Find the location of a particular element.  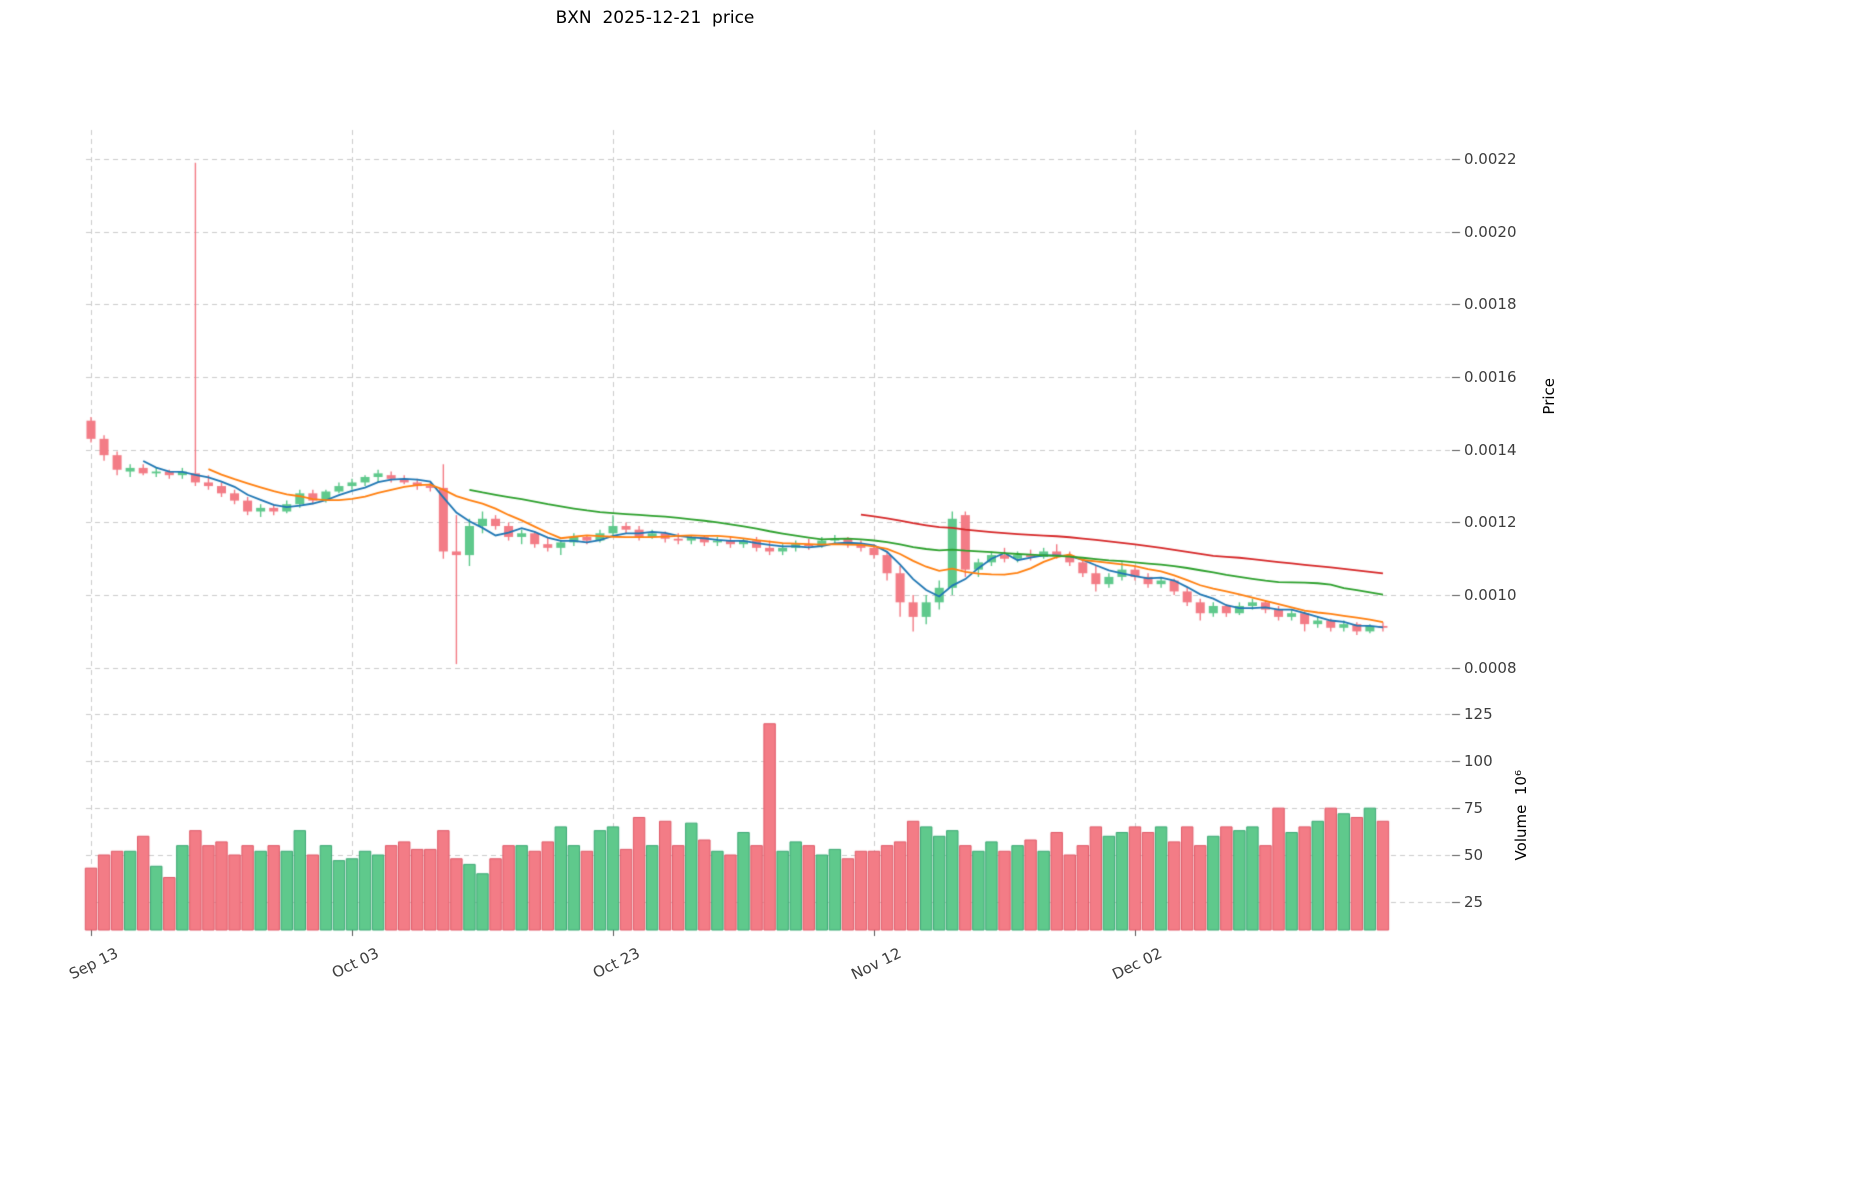

volume-tick-label: 100 is located at coordinates (1478, 761).